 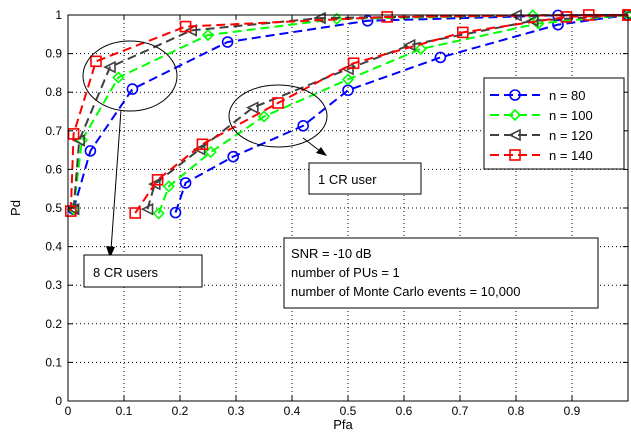 What do you see at coordinates (541, 155) in the screenshot?
I see `legend-item: n = 140` at bounding box center [541, 155].